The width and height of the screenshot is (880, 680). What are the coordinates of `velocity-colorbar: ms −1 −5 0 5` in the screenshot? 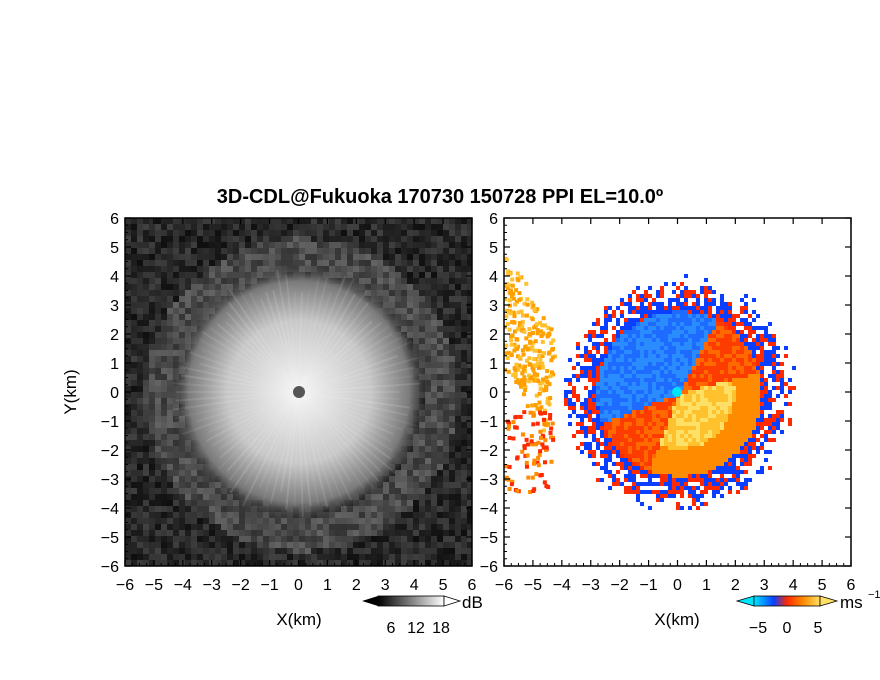 It's located at (807, 613).